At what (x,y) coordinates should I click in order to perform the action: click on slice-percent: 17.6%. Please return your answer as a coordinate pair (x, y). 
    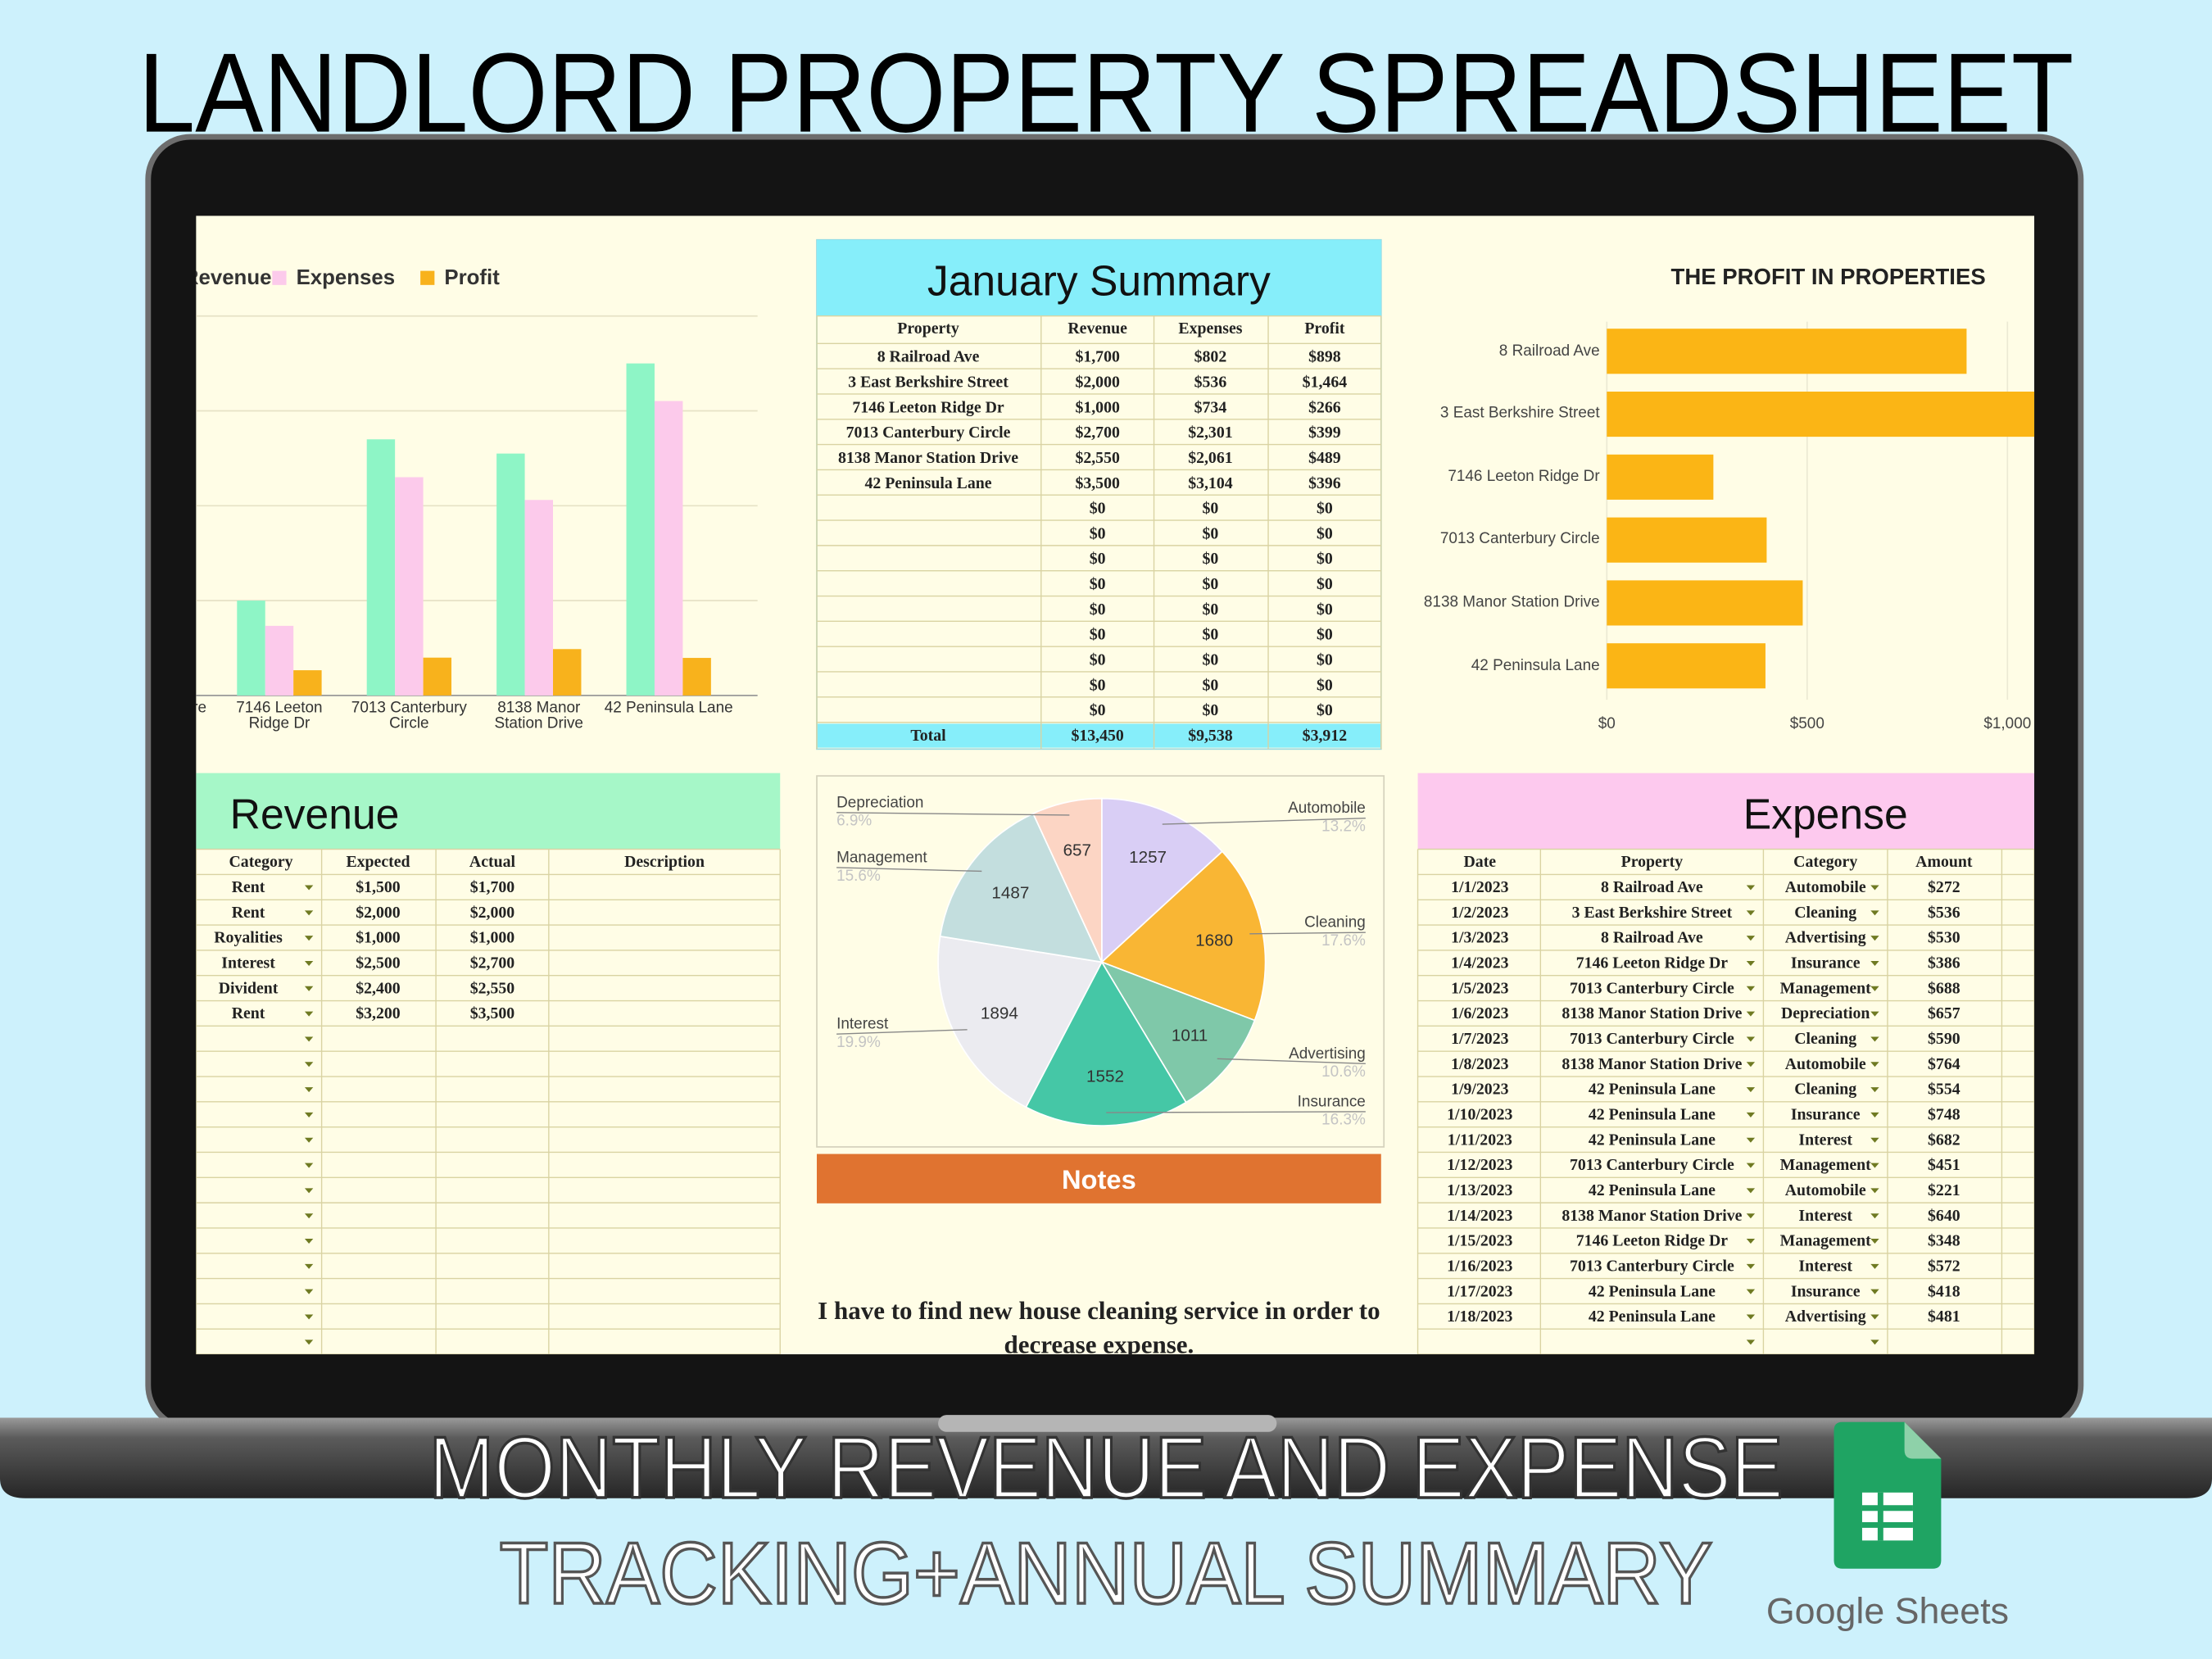
    Looking at the image, I should click on (1343, 941).